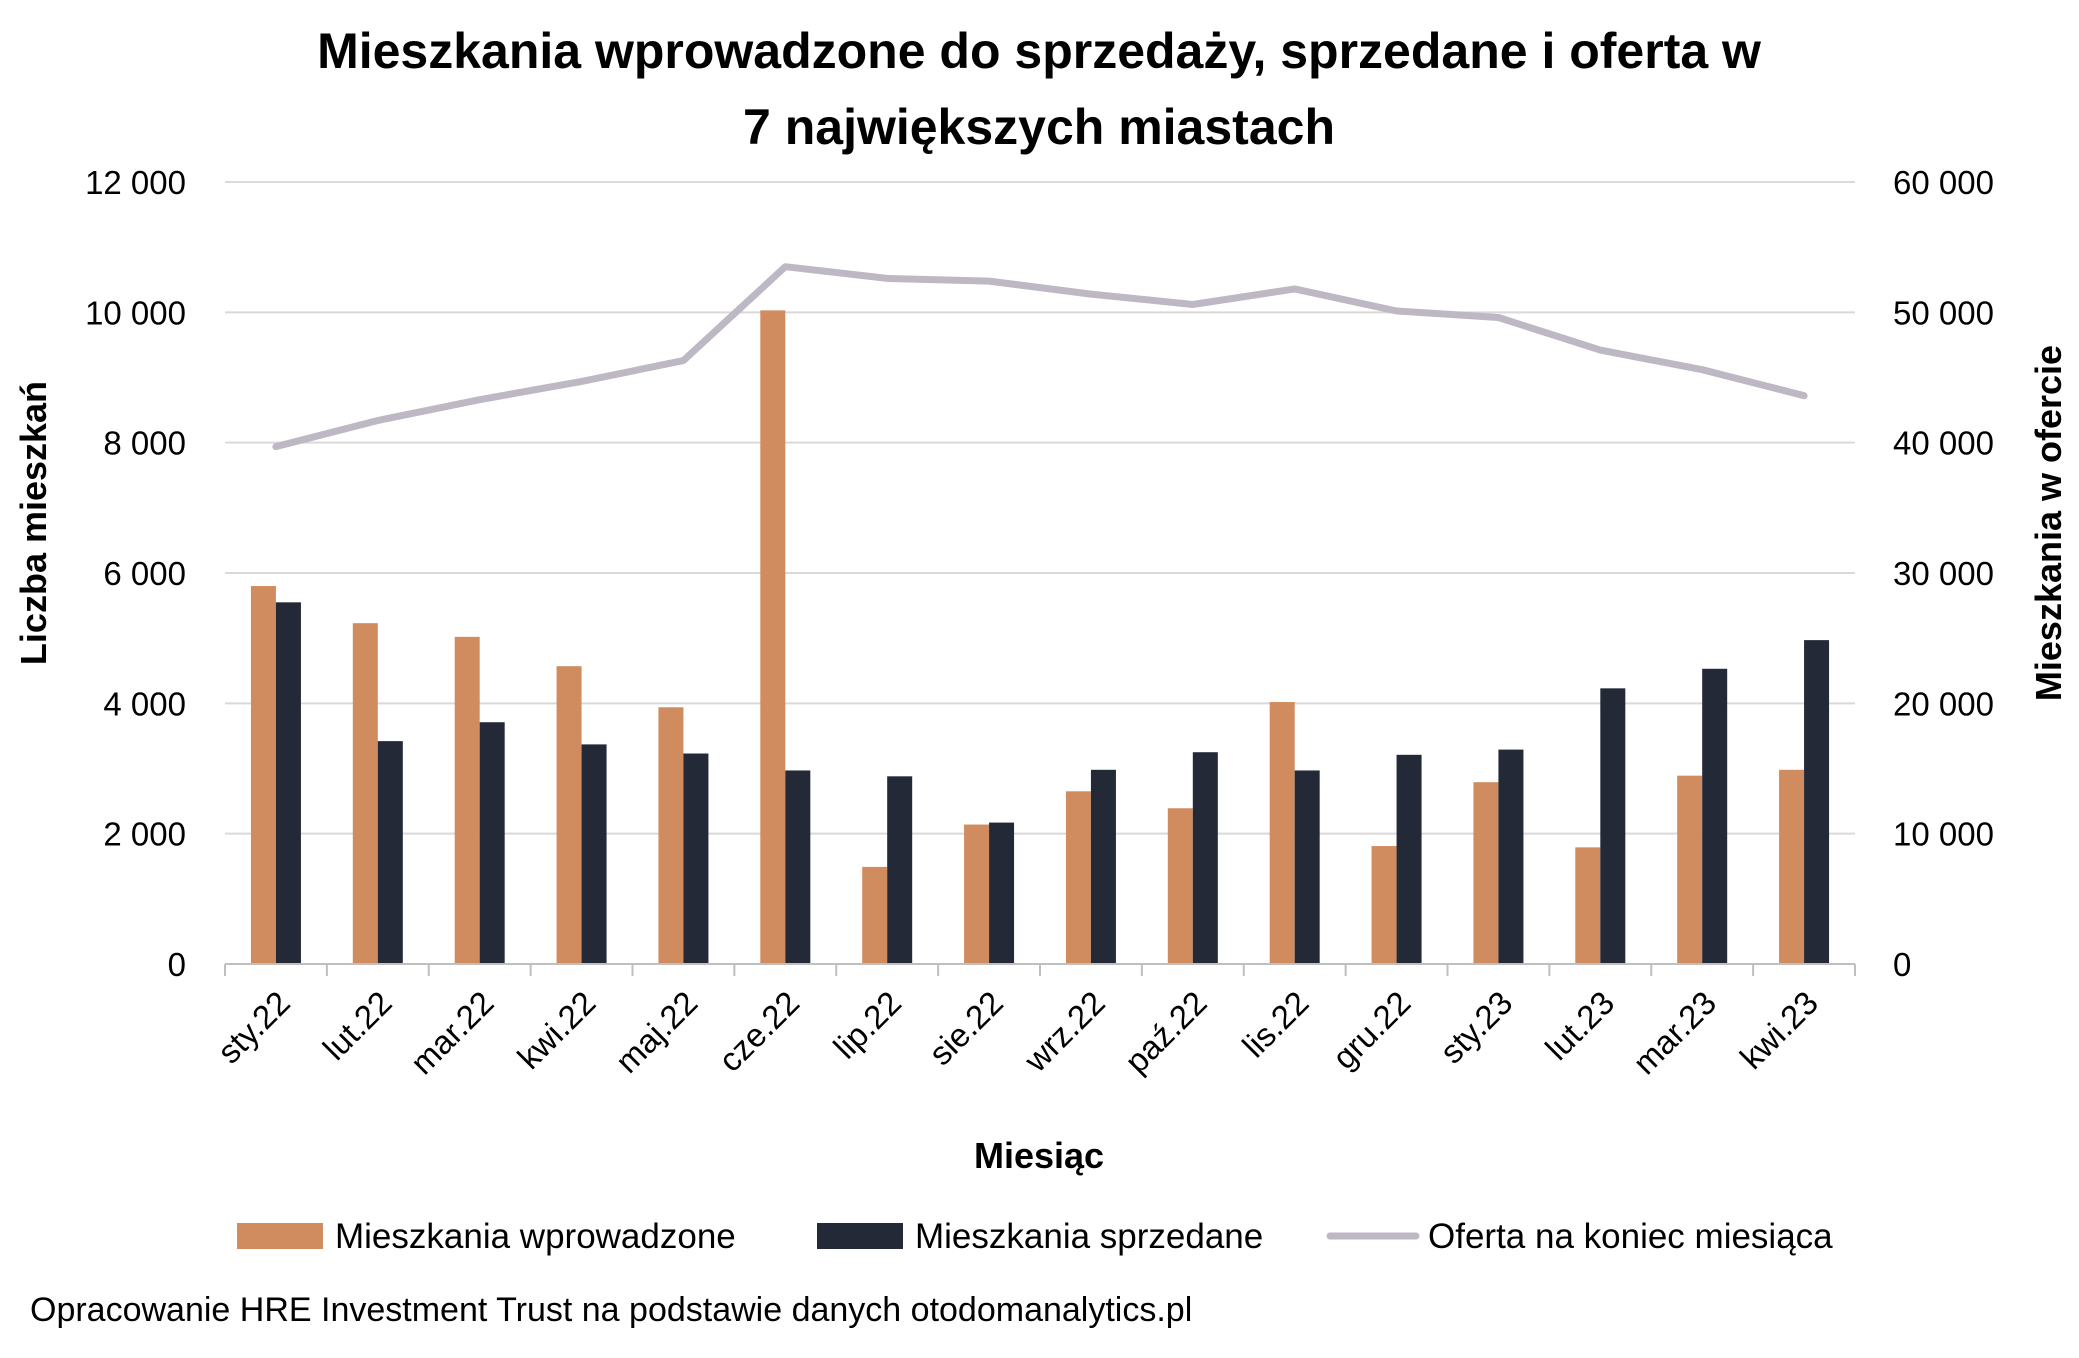  Describe the element at coordinates (1040, 969) in the screenshot. I see `axes` at that location.